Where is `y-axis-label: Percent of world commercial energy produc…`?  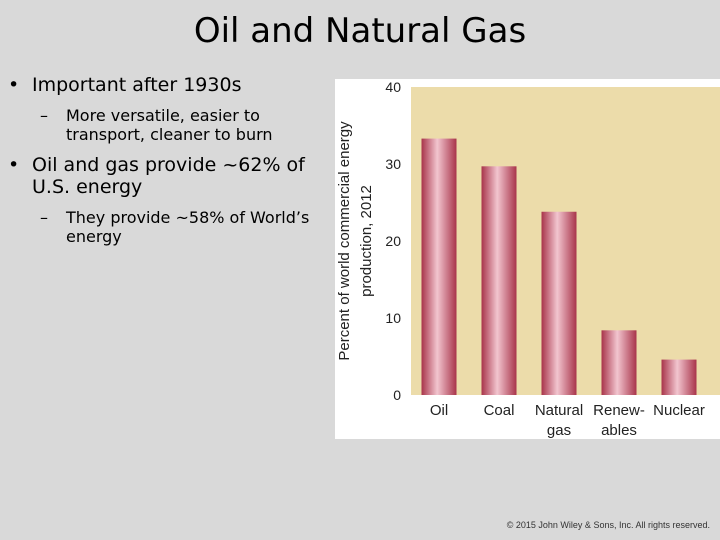 y-axis-label: Percent of world commercial energy produc… is located at coordinates (355, 241).